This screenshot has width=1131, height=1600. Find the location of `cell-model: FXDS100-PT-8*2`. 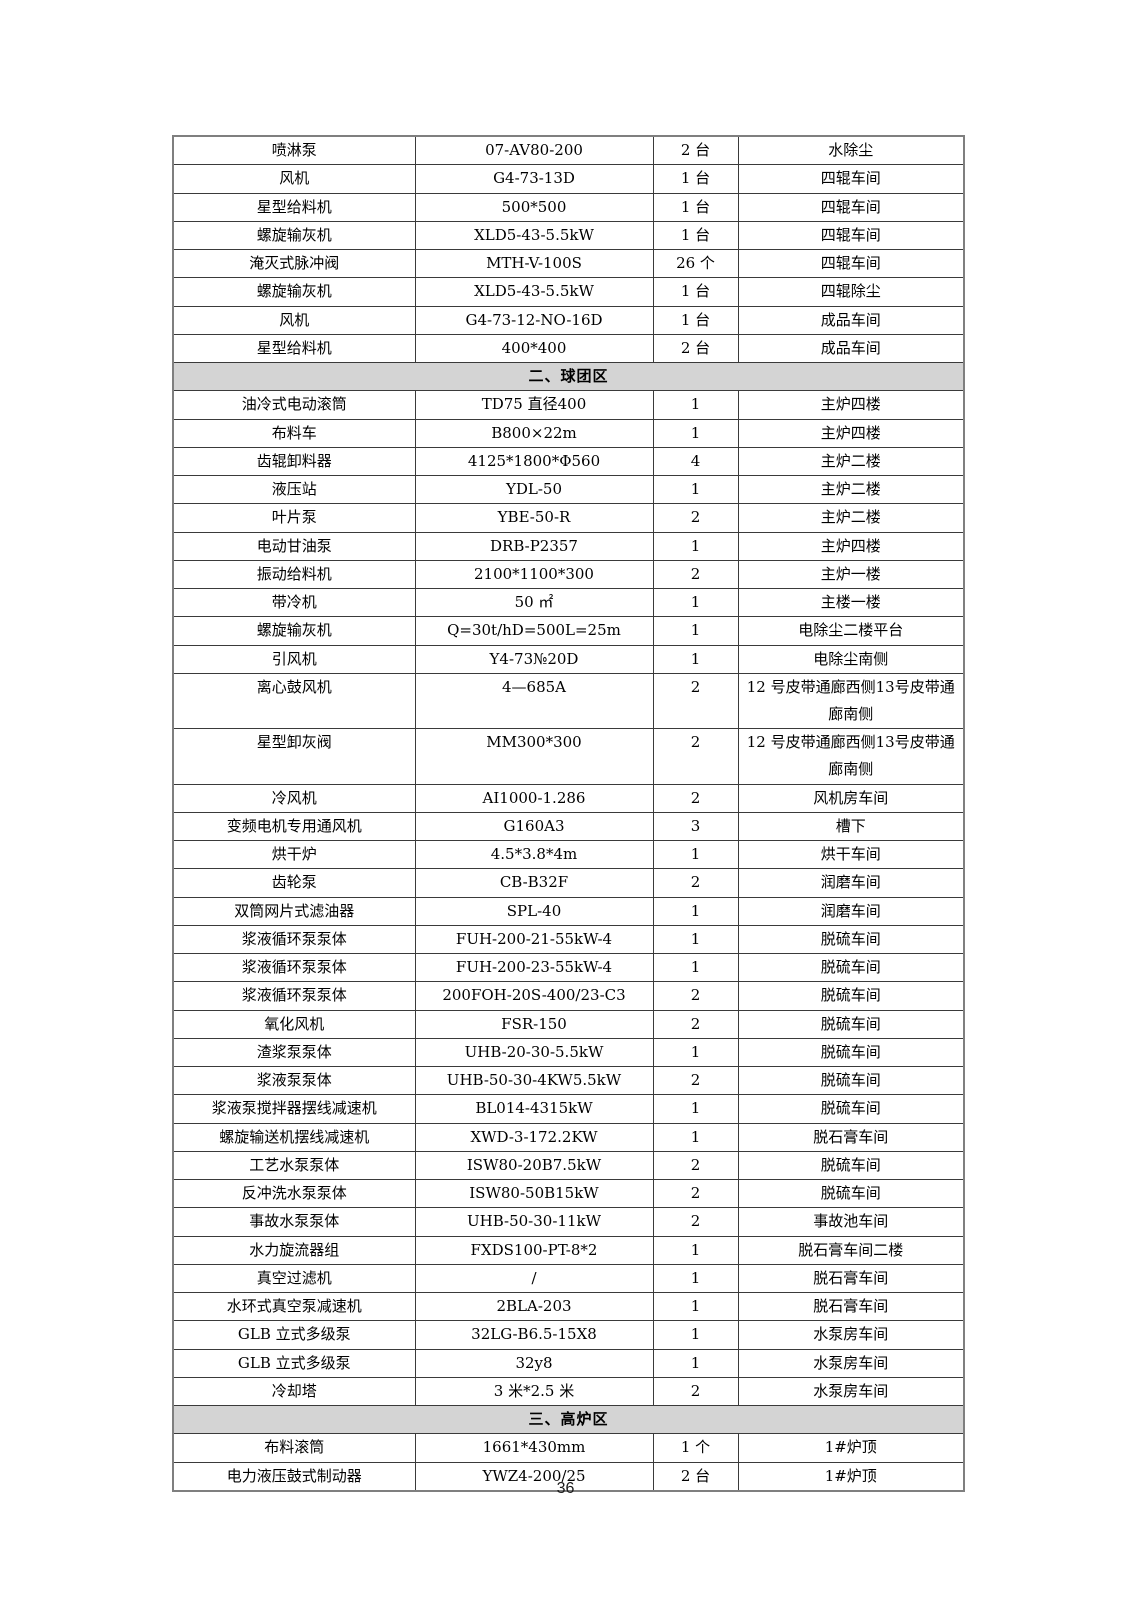

cell-model: FXDS100-PT-8*2 is located at coordinates (534, 1250).